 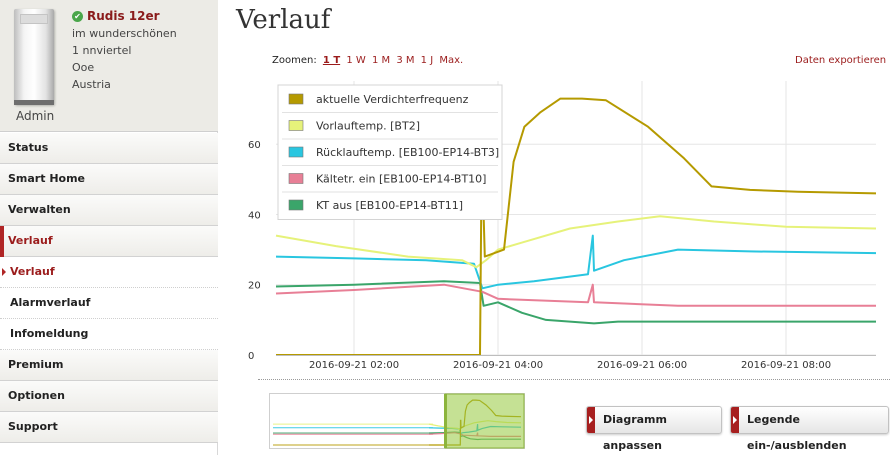 I want to click on legend-box, so click(x=390, y=152).